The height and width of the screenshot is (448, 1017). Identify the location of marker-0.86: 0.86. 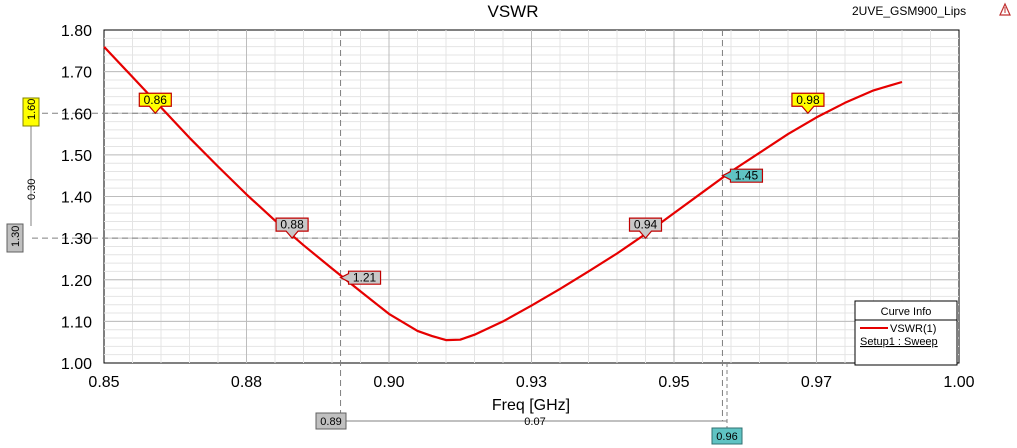
(155, 103).